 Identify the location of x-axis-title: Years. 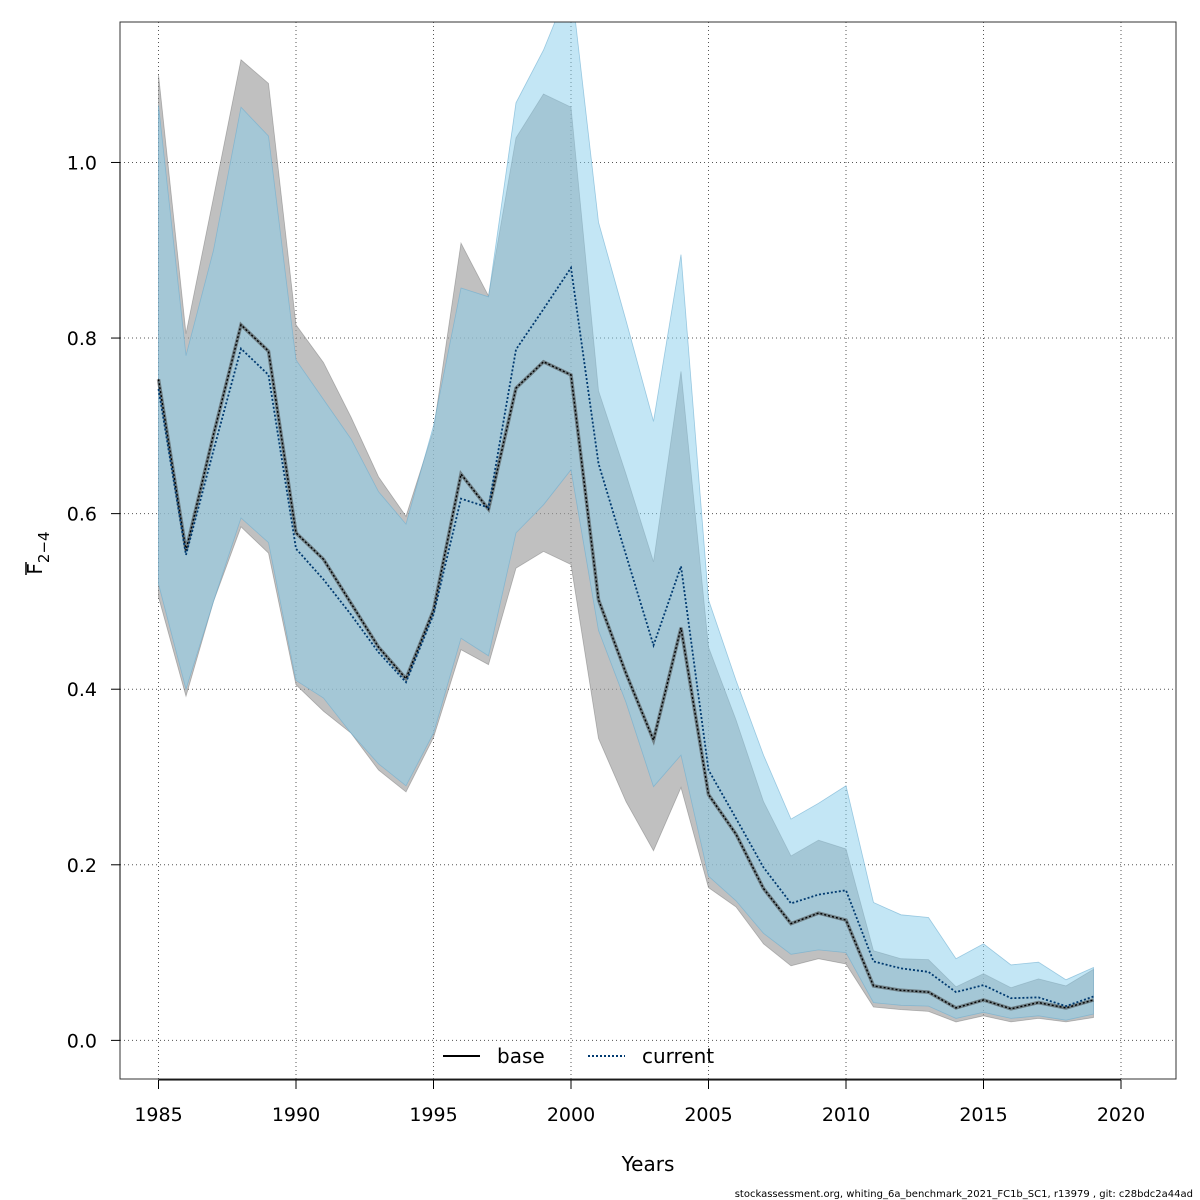
(648, 1164).